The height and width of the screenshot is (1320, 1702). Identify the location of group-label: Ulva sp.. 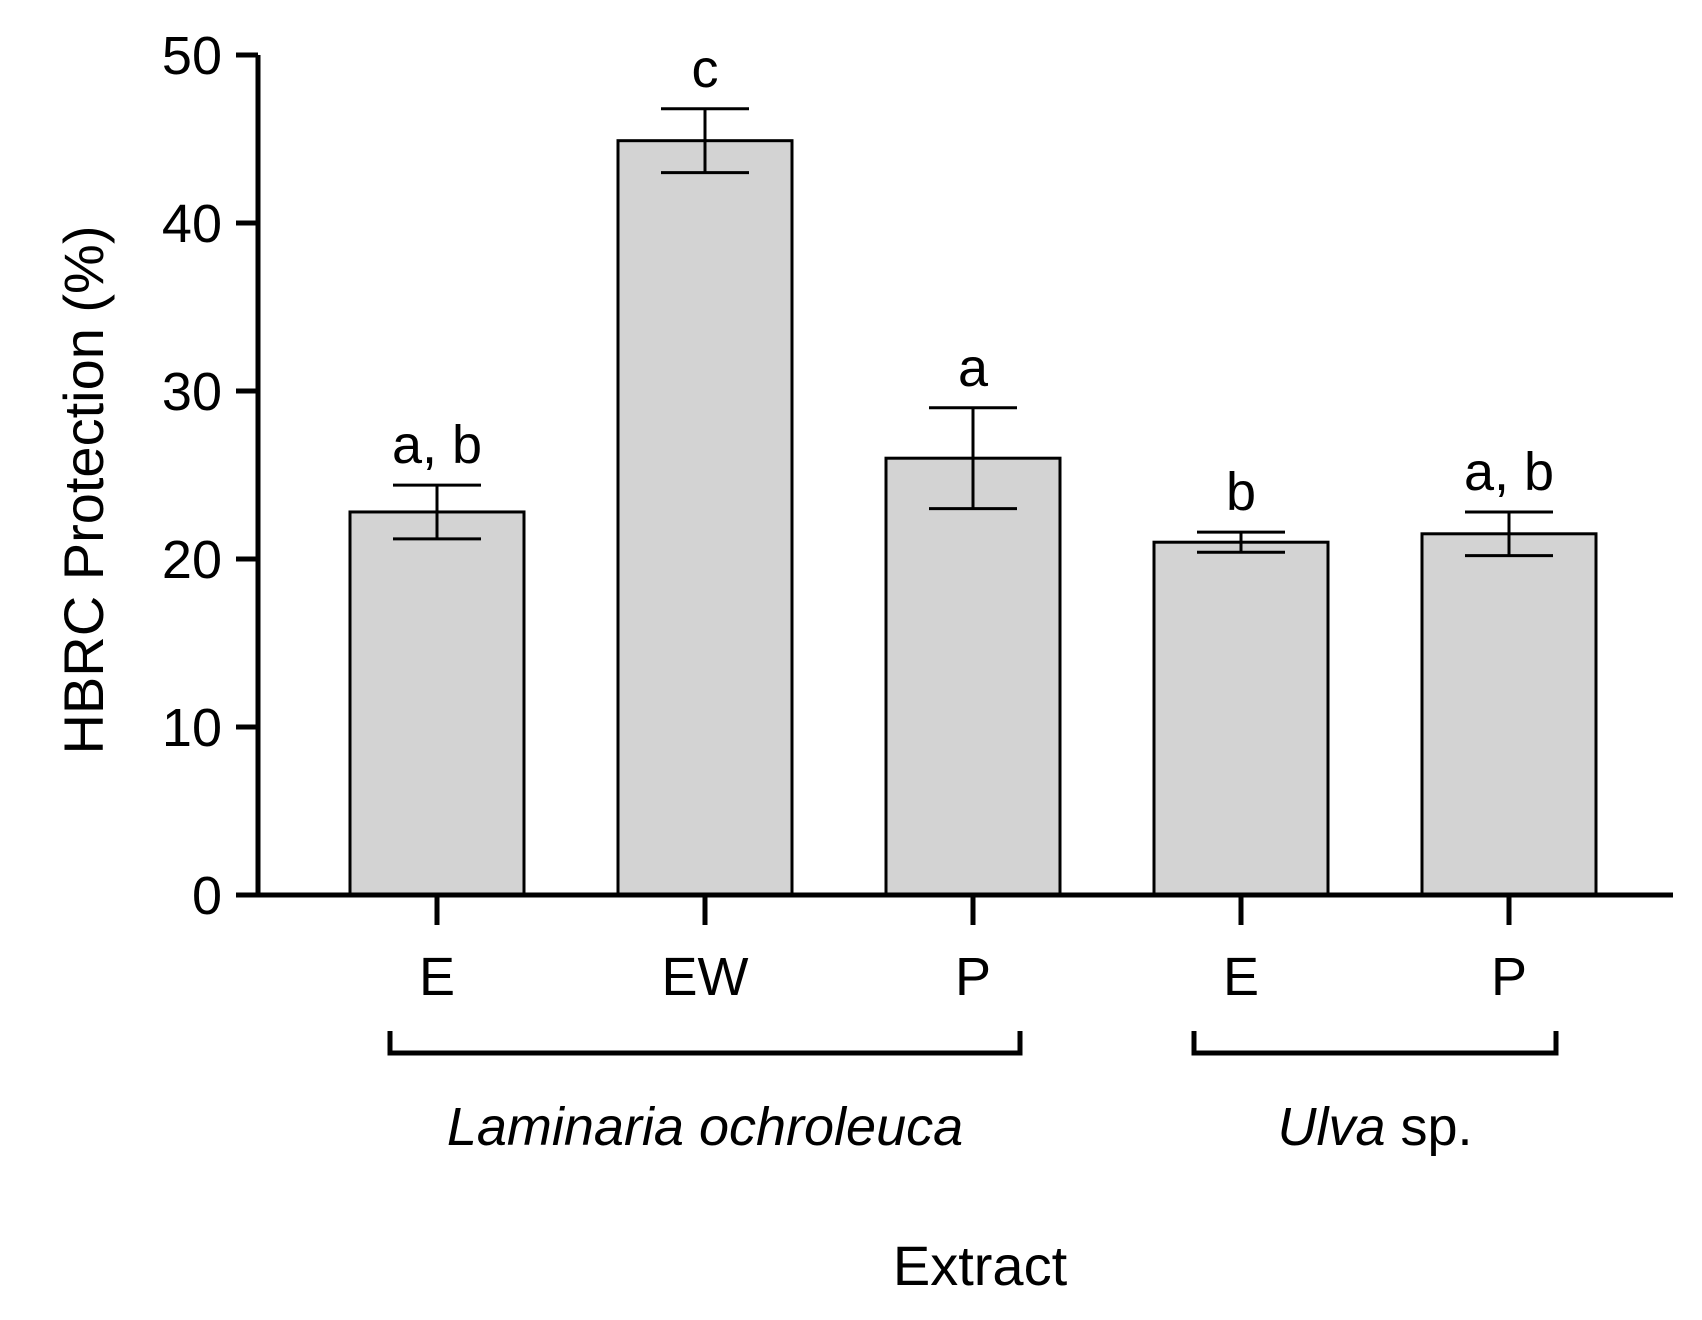
(1374, 1127).